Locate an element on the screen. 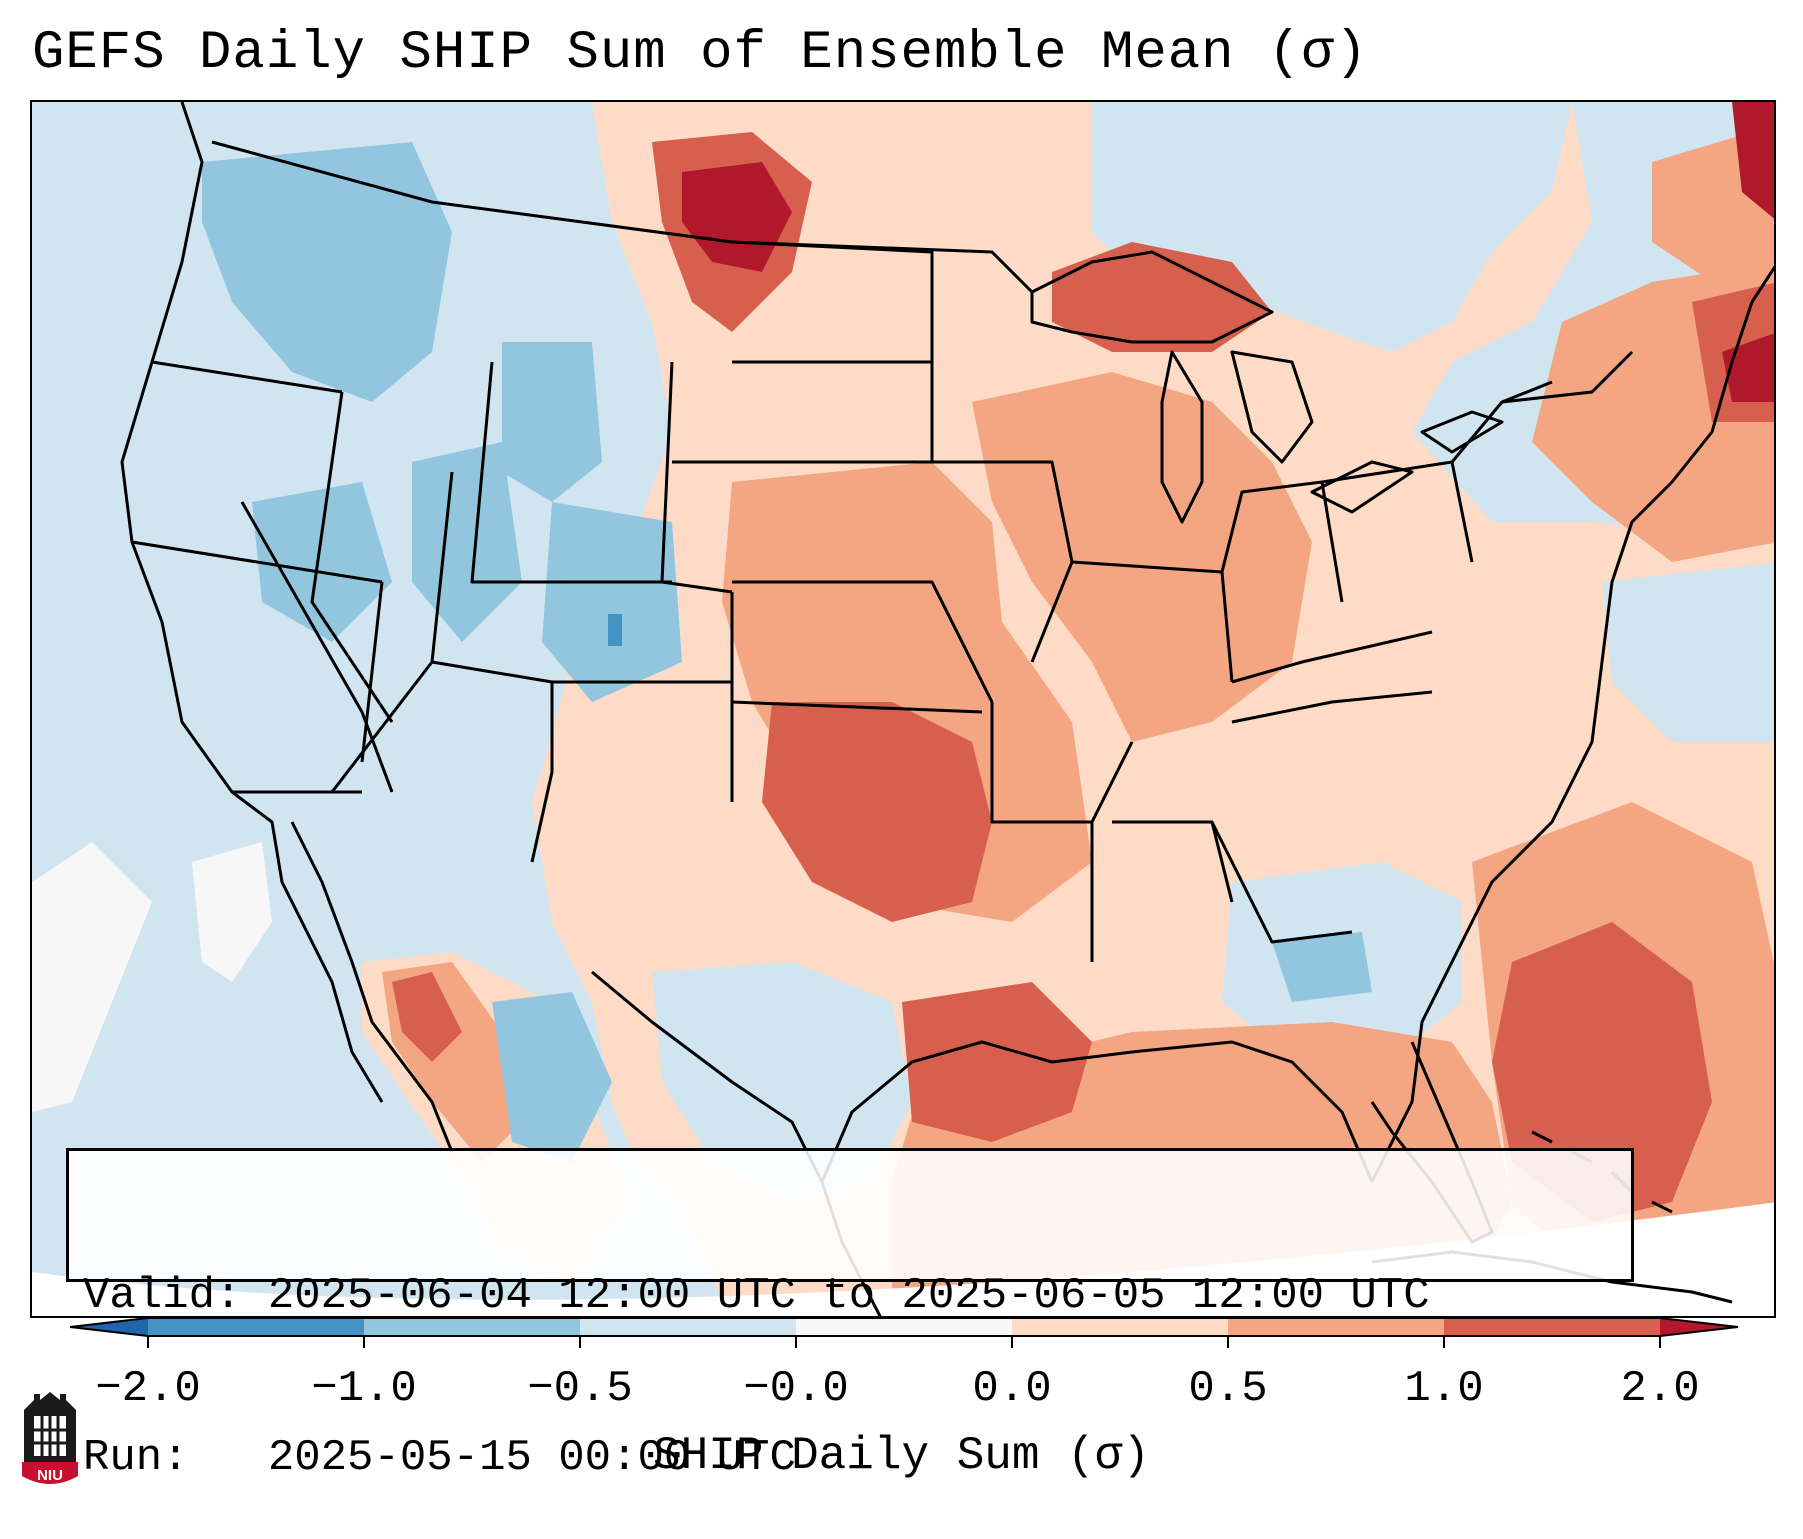 The image size is (1803, 1539). west-coastline is located at coordinates (252, 602).